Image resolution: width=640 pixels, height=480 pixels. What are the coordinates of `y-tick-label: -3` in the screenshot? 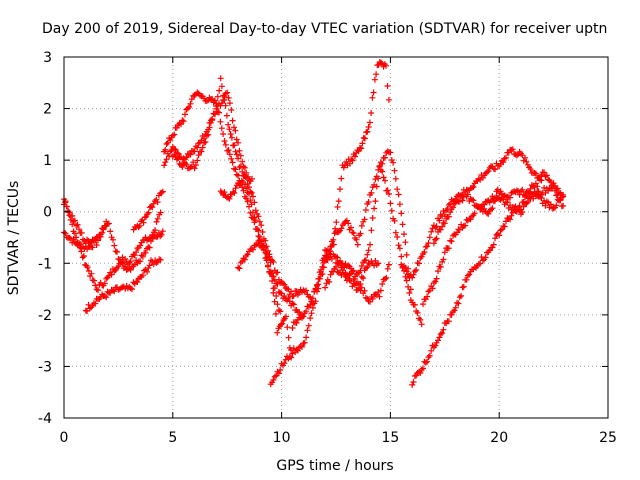 It's located at (45, 367).